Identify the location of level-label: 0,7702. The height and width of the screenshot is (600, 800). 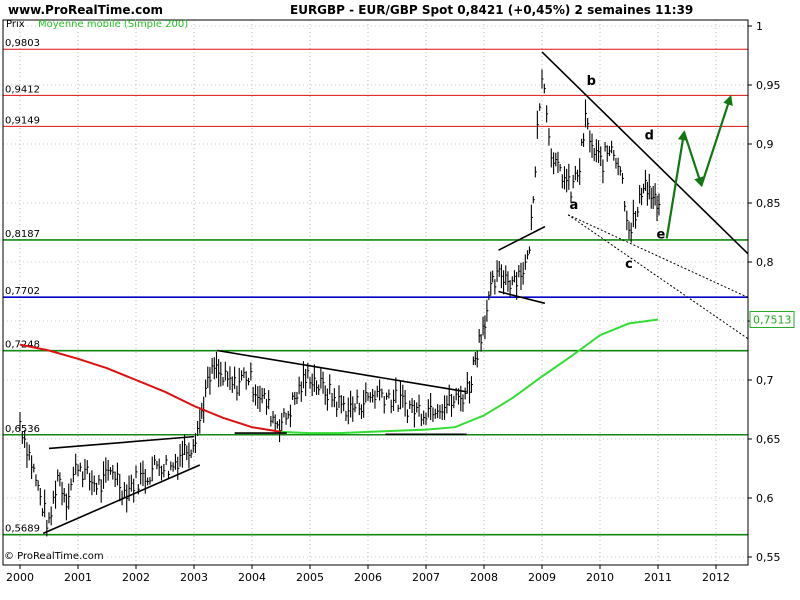
(22, 291).